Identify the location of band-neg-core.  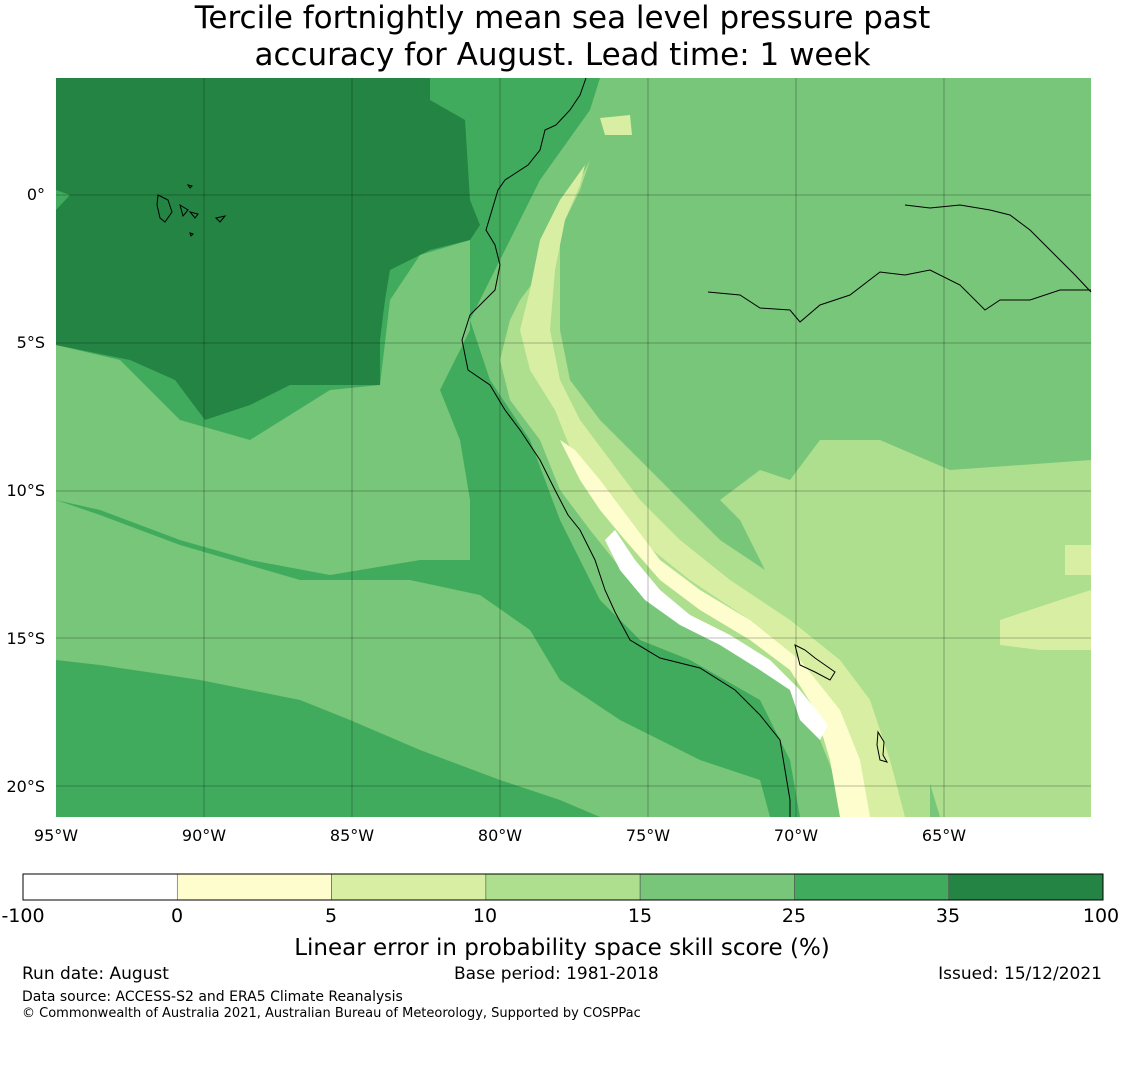
(716, 635).